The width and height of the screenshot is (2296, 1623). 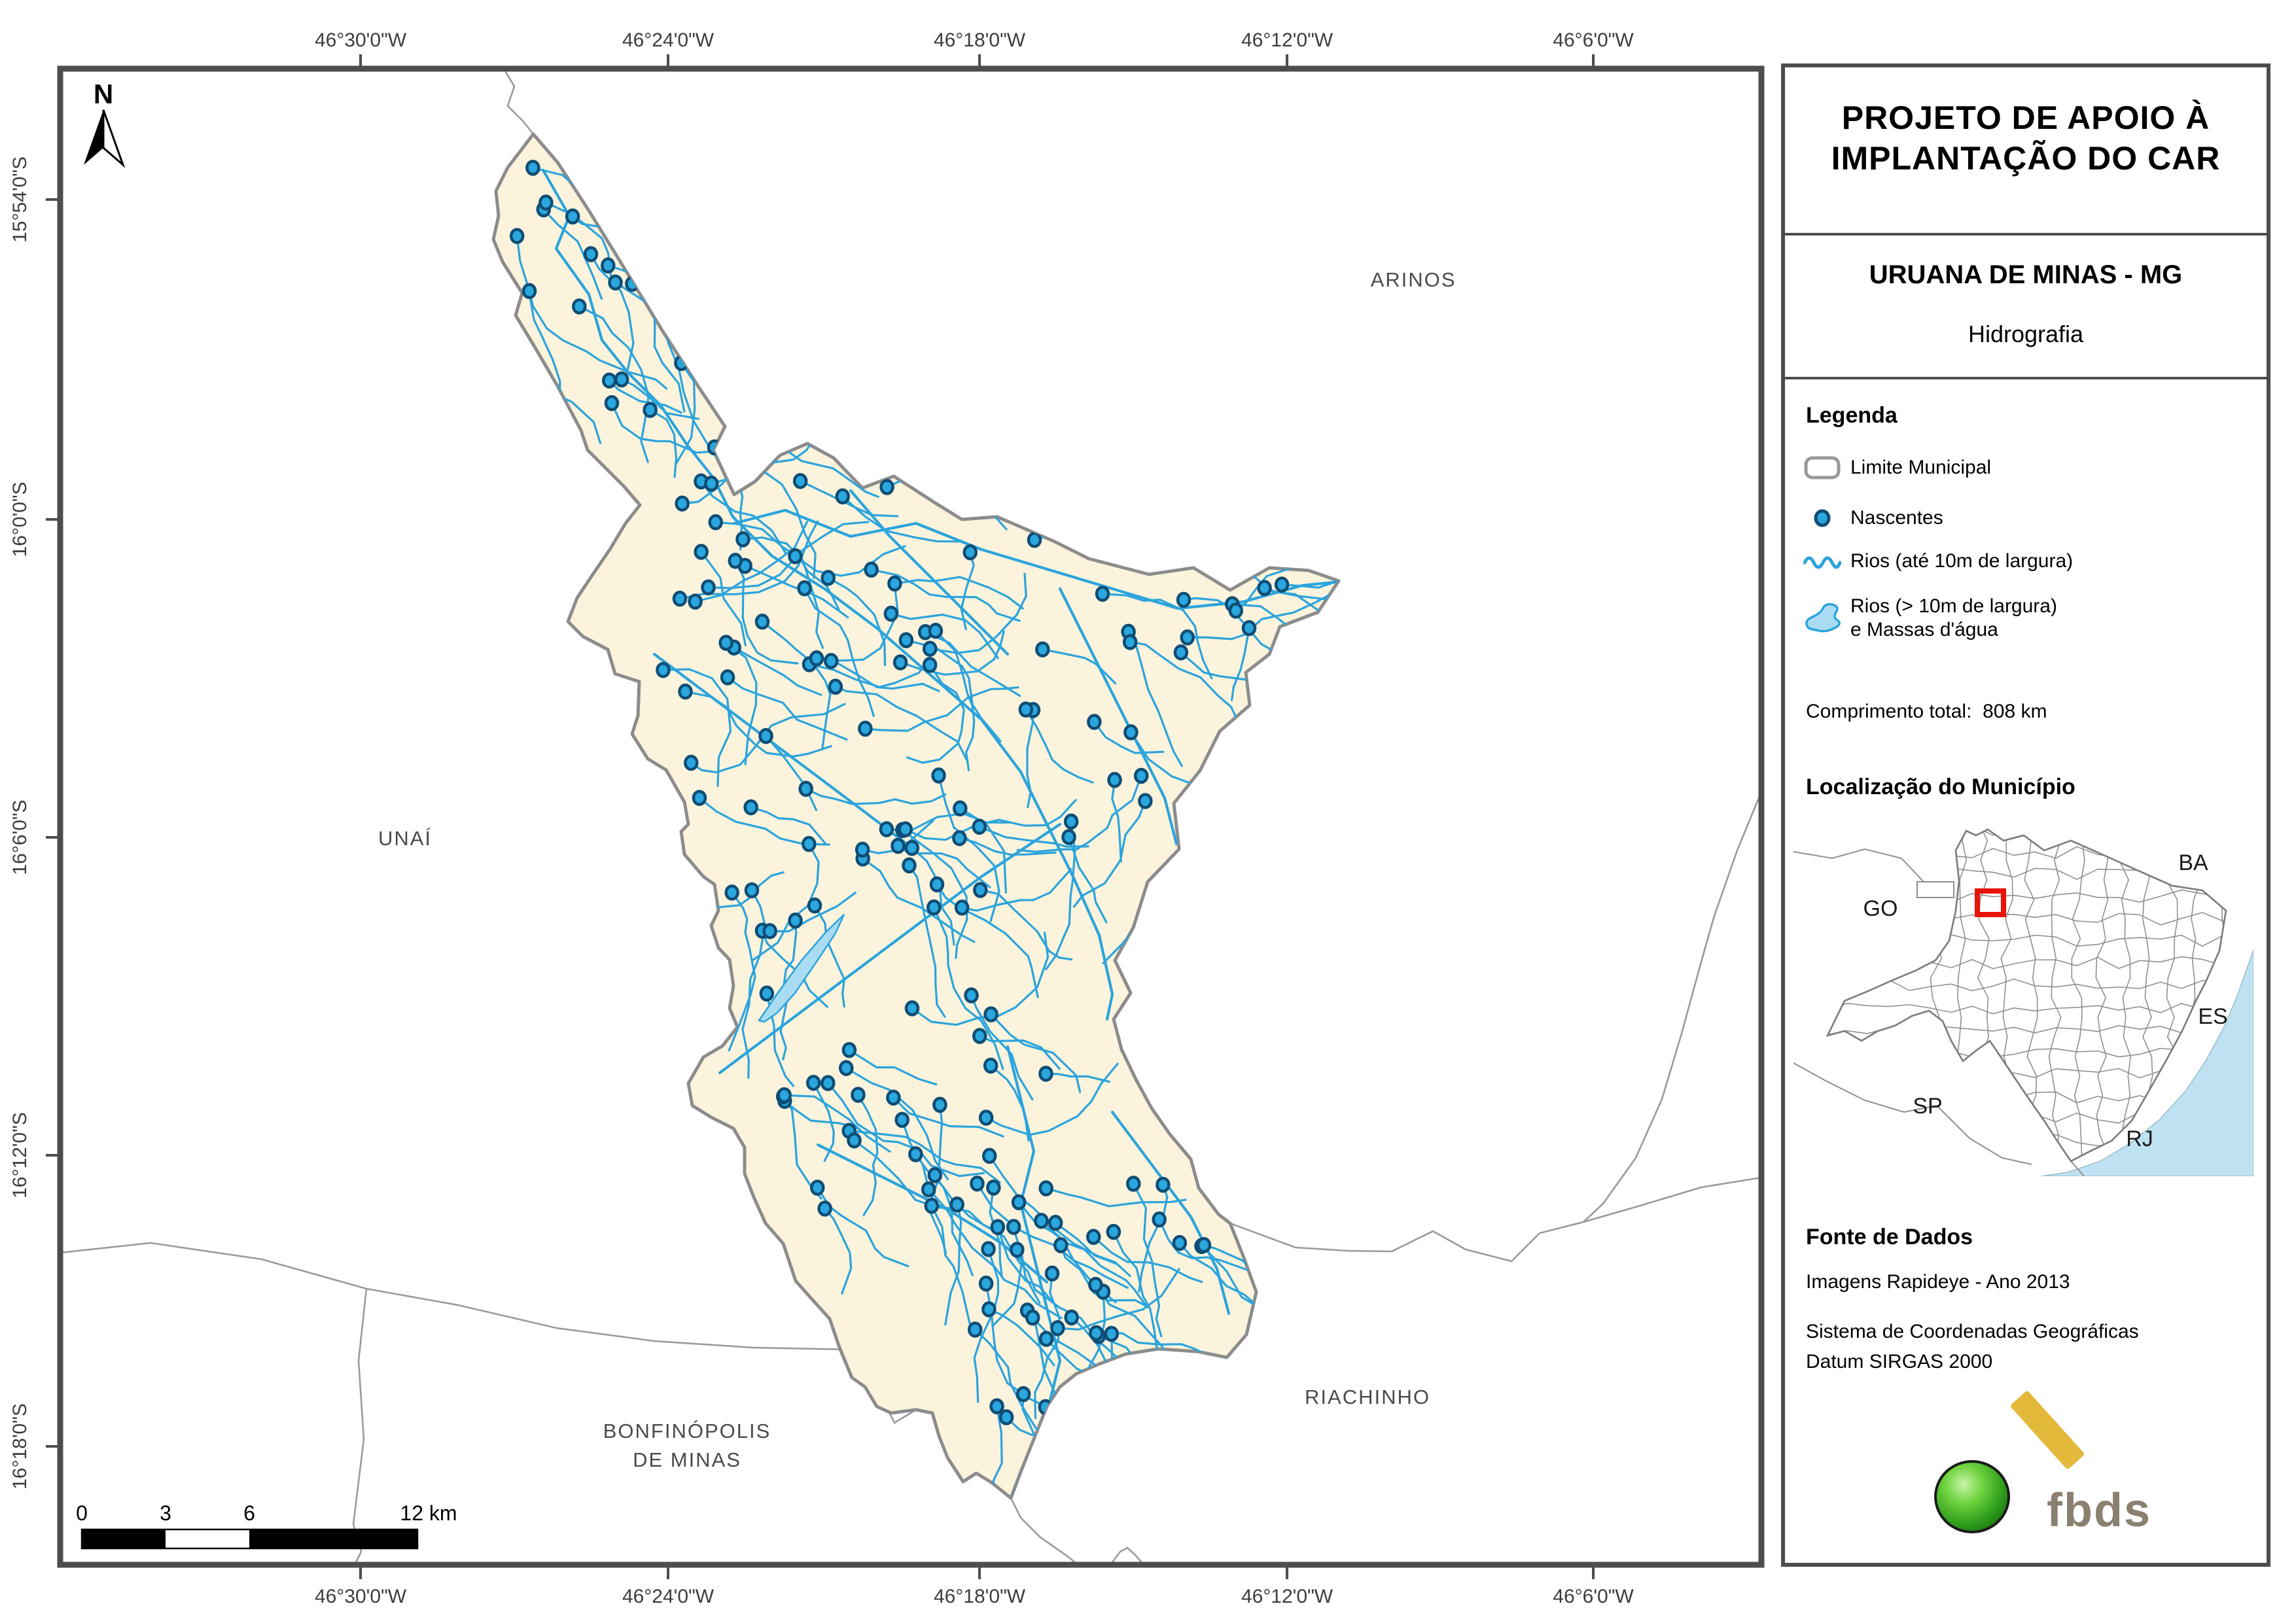 I want to click on municipality-locator-square, so click(x=1990, y=902).